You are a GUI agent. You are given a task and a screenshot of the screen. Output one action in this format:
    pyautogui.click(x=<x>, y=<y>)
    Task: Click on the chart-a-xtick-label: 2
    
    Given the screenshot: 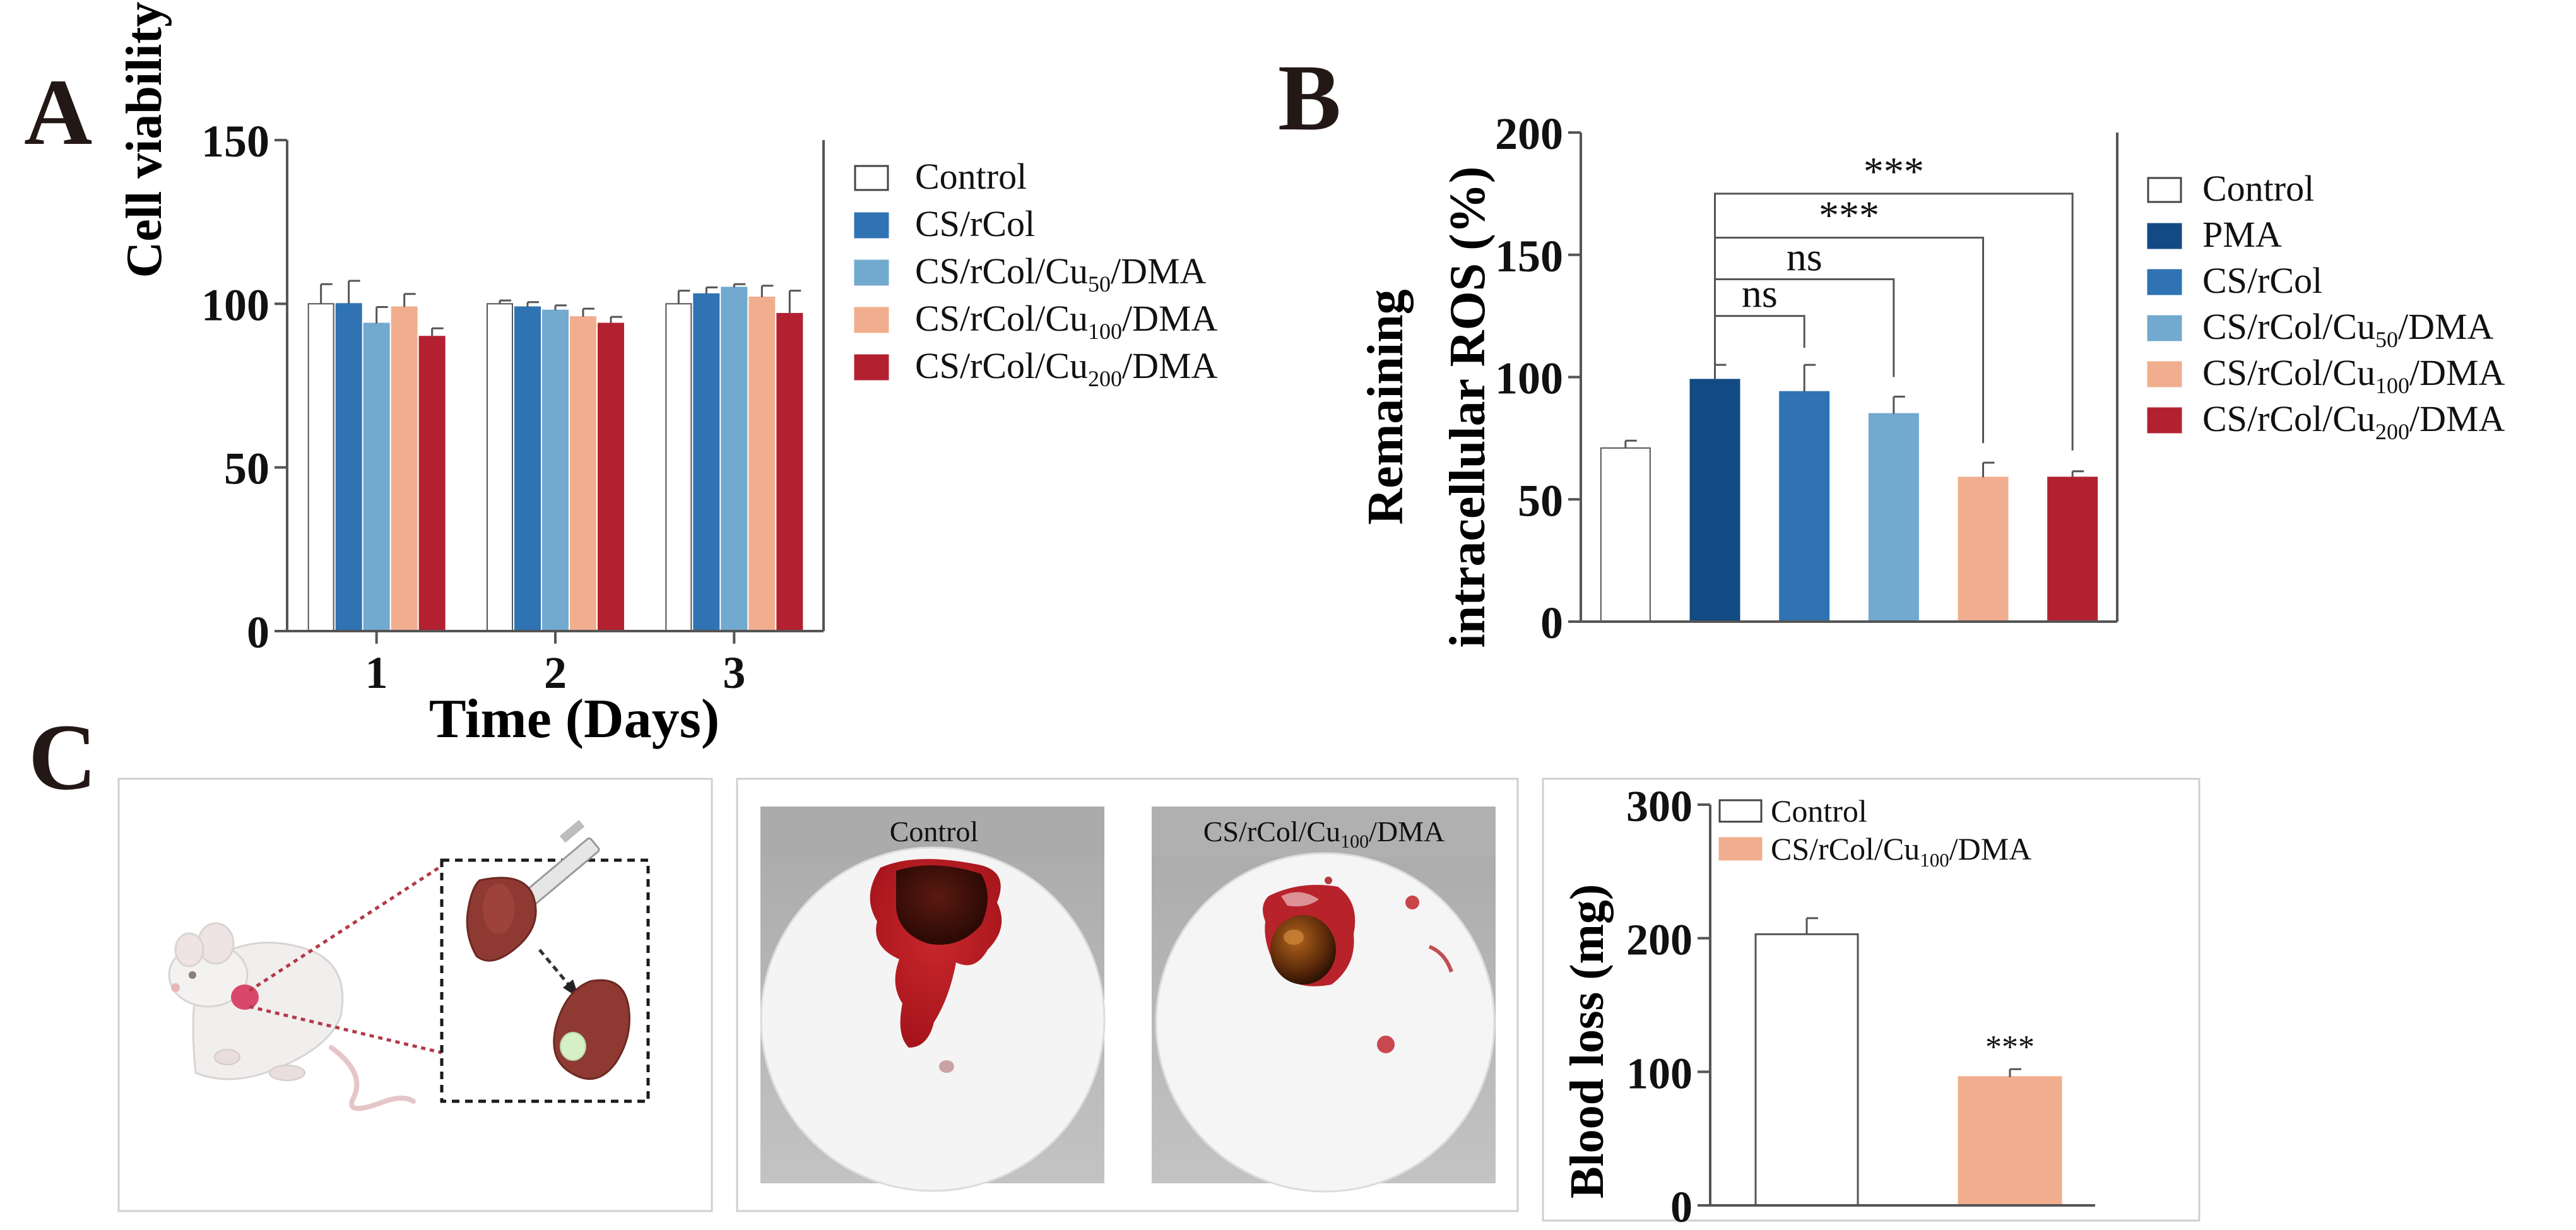 What is the action you would take?
    pyautogui.click(x=556, y=673)
    